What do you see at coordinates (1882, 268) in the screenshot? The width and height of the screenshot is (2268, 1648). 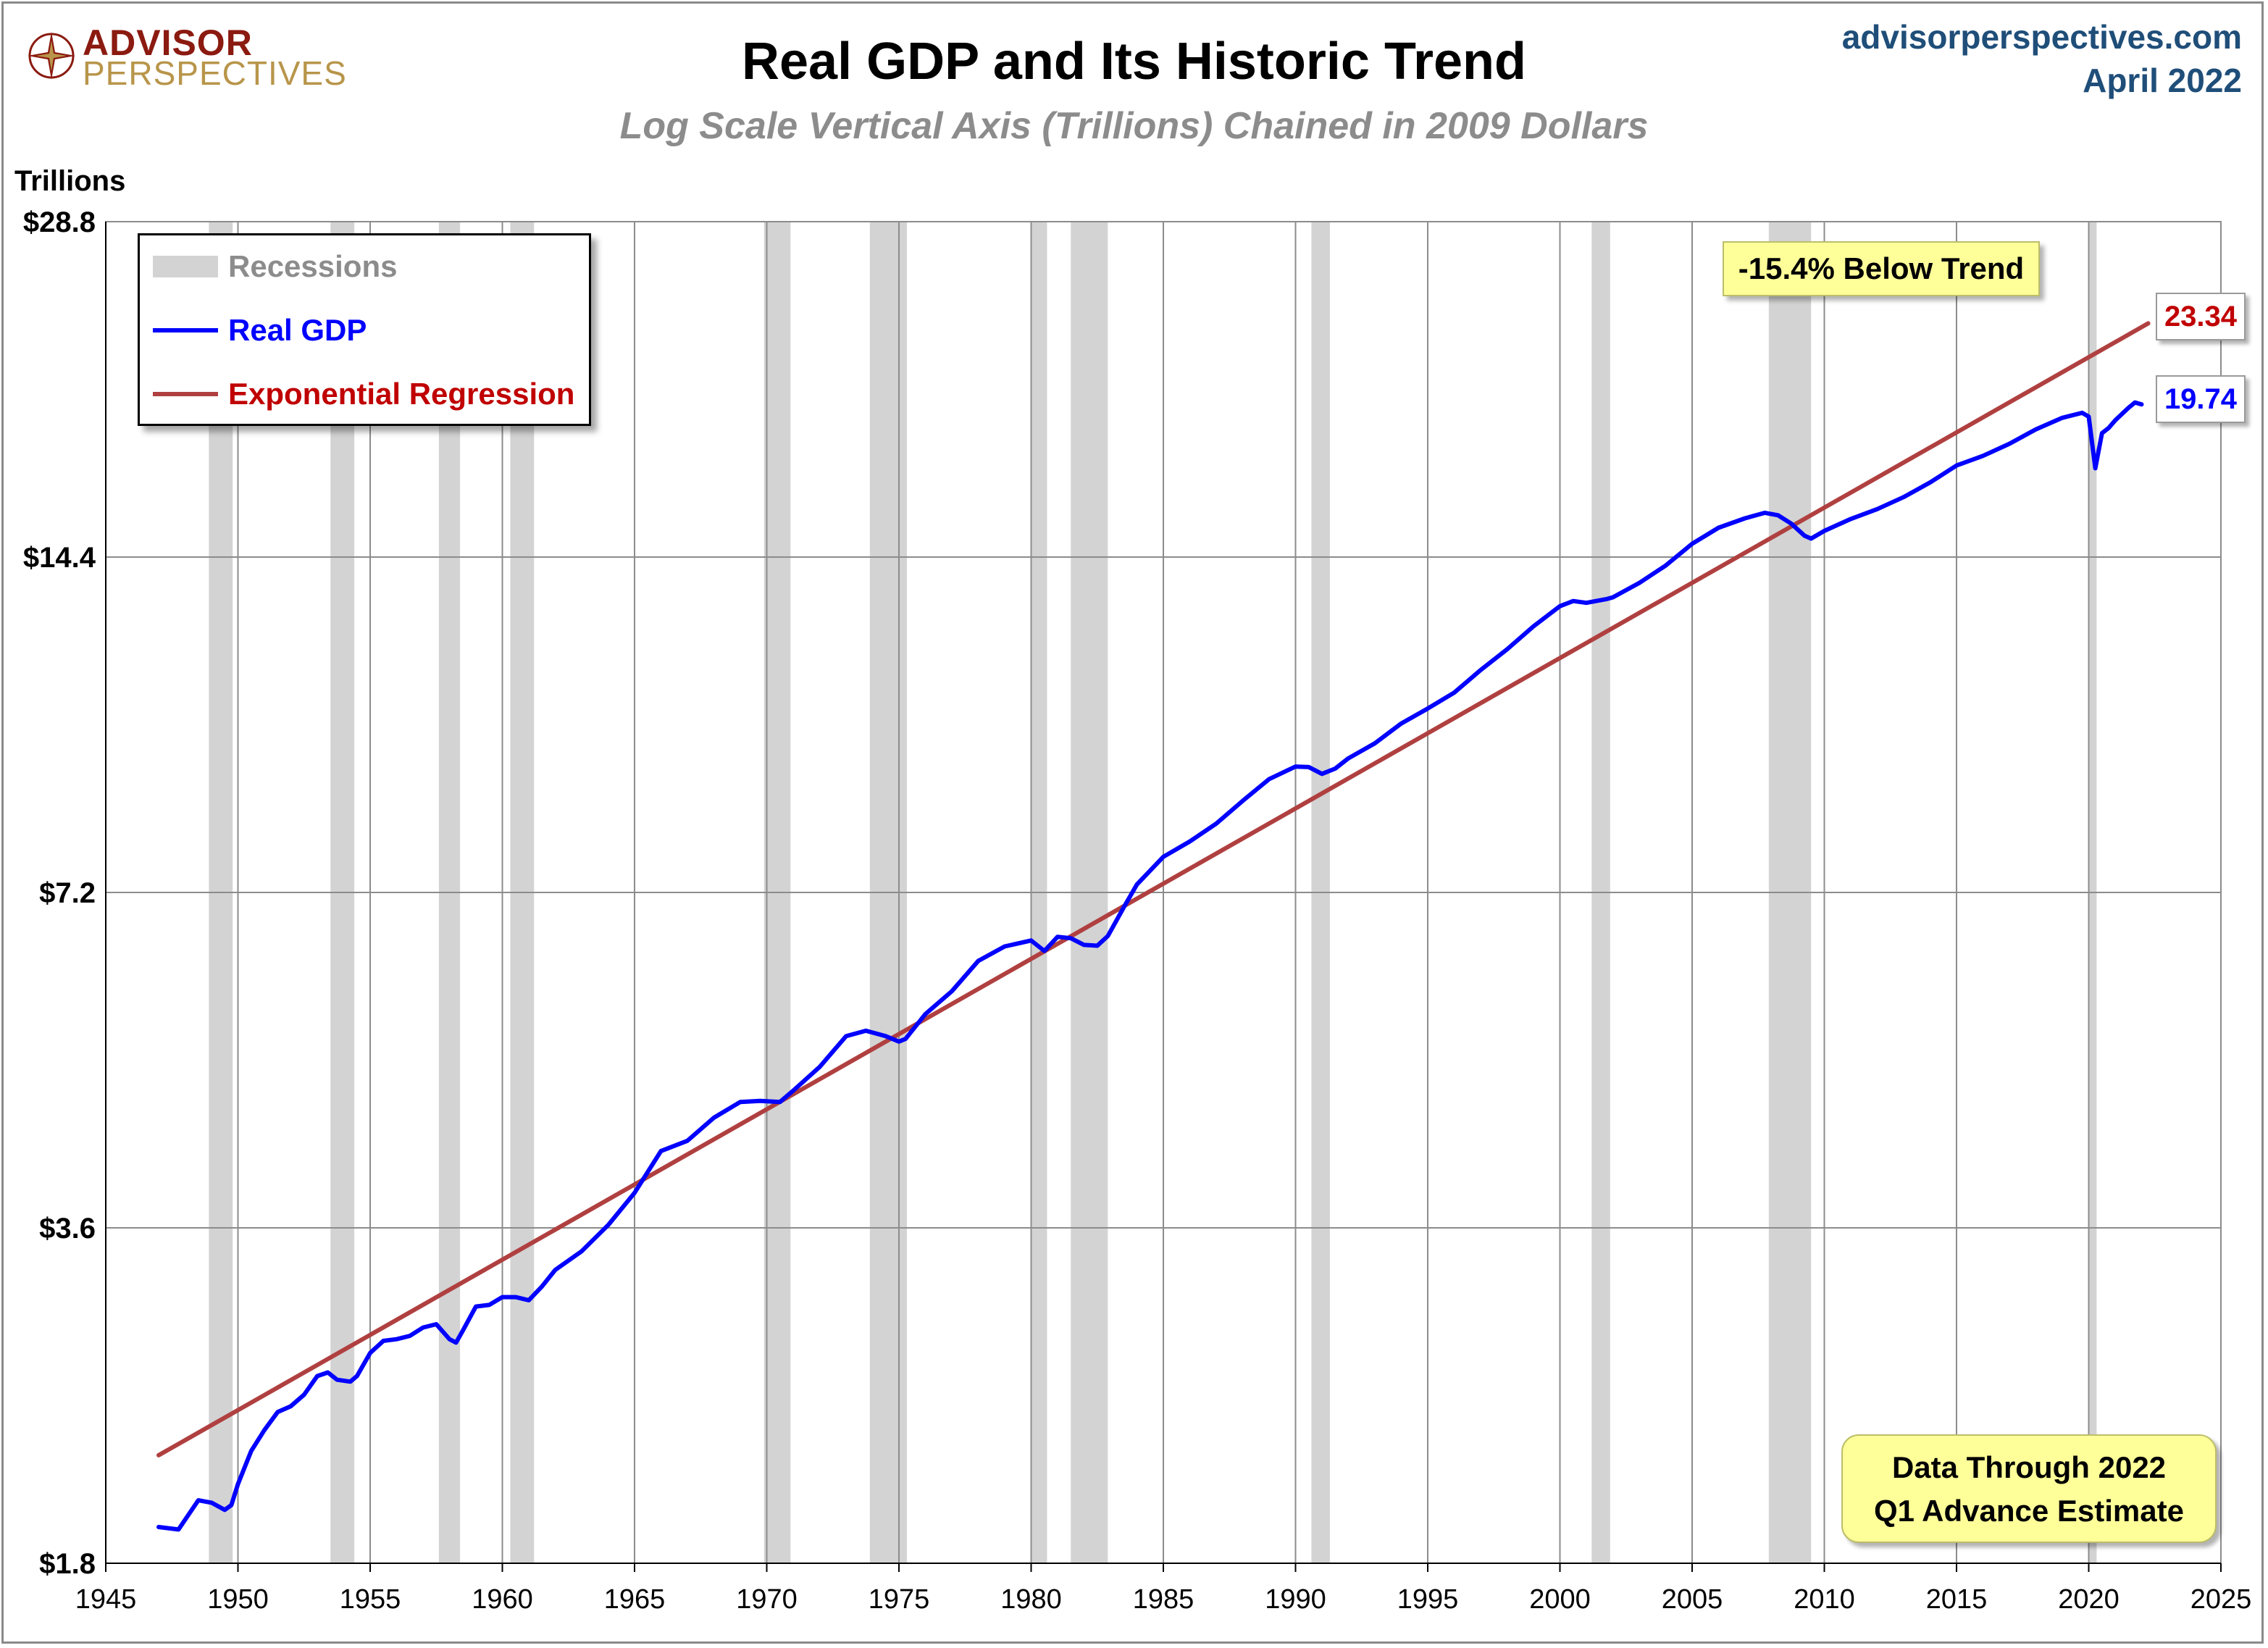 I see `below-trend-callout: -15.4% Below Trend` at bounding box center [1882, 268].